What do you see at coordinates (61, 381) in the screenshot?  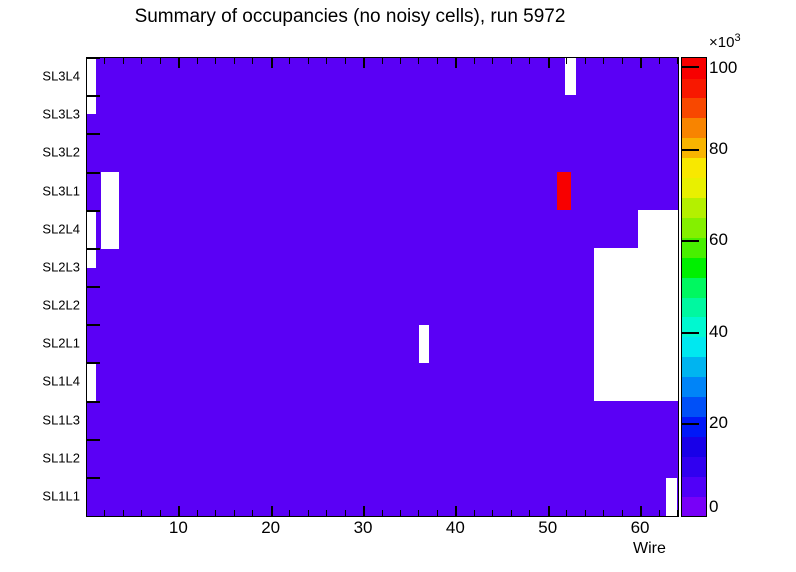 I see `y-axis-label-sl1l4: SL1L4` at bounding box center [61, 381].